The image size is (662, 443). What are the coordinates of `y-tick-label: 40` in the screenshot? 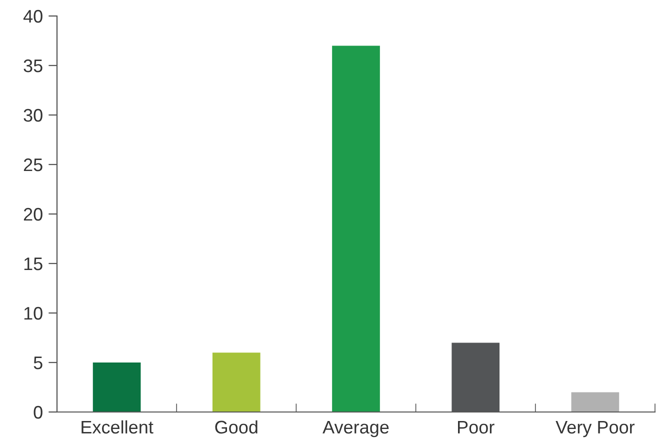 It's located at (32, 16).